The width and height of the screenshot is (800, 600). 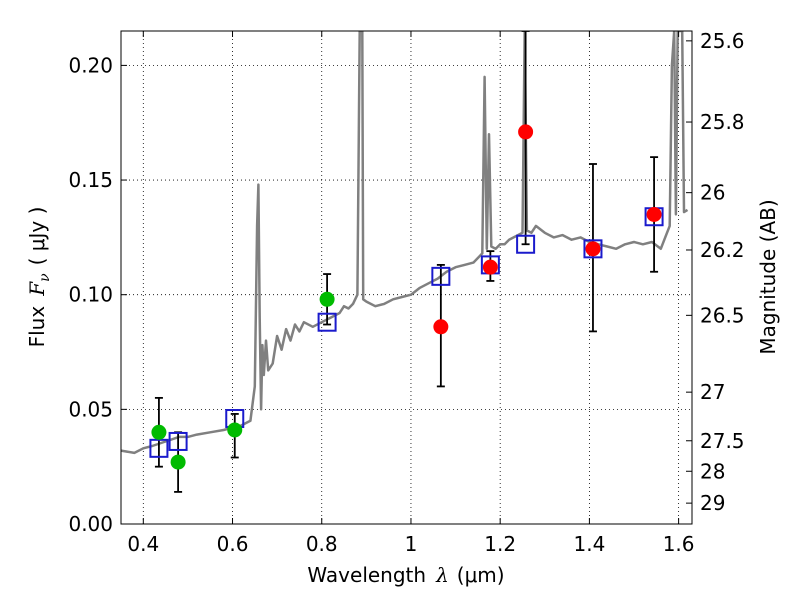 I want to click on y2-tick-label: 25.8, so click(x=722, y=122).